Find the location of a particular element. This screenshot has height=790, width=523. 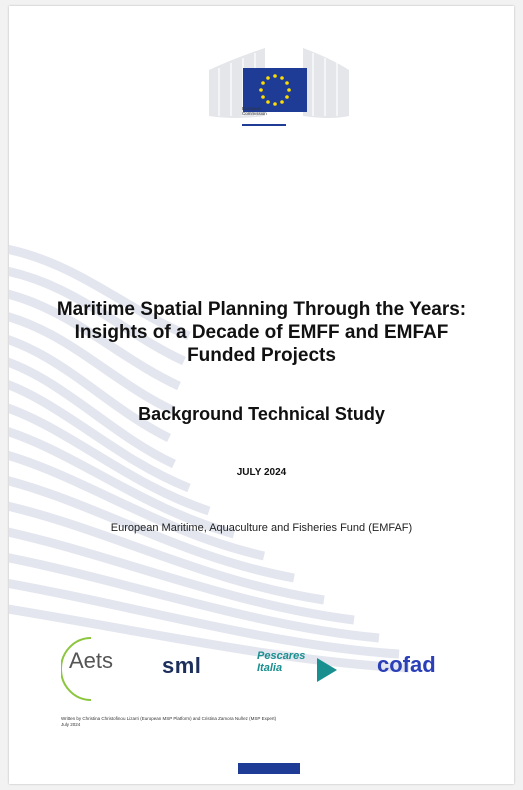

logo-underline is located at coordinates (264, 125).